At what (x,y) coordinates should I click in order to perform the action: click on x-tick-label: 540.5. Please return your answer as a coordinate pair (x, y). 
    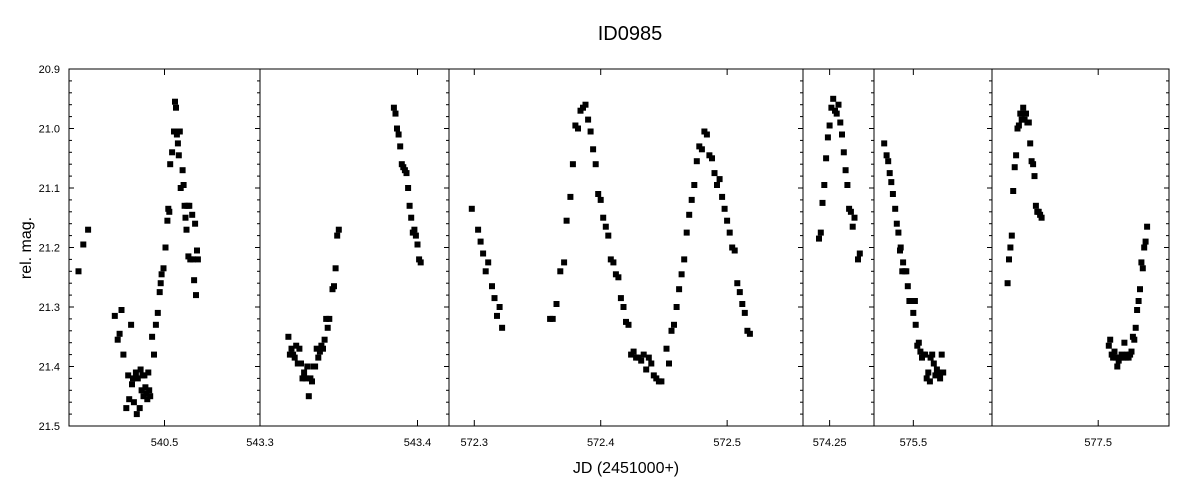
    Looking at the image, I should click on (165, 443).